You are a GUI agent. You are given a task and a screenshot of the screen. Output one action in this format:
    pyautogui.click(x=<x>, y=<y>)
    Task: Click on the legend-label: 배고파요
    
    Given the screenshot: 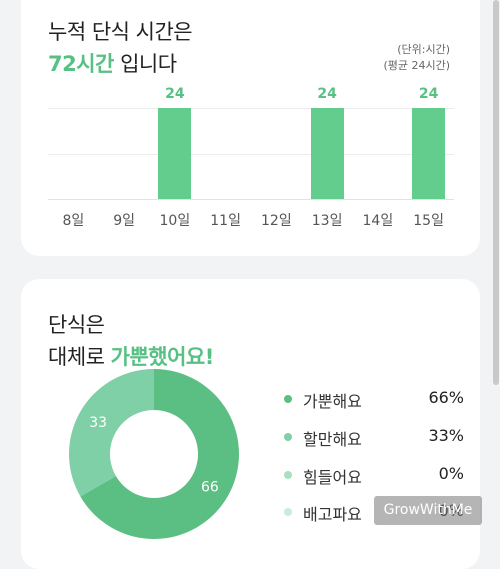 What is the action you would take?
    pyautogui.click(x=332, y=514)
    